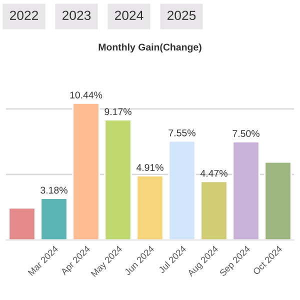  What do you see at coordinates (76, 15) in the screenshot?
I see `text: 2023` at bounding box center [76, 15].